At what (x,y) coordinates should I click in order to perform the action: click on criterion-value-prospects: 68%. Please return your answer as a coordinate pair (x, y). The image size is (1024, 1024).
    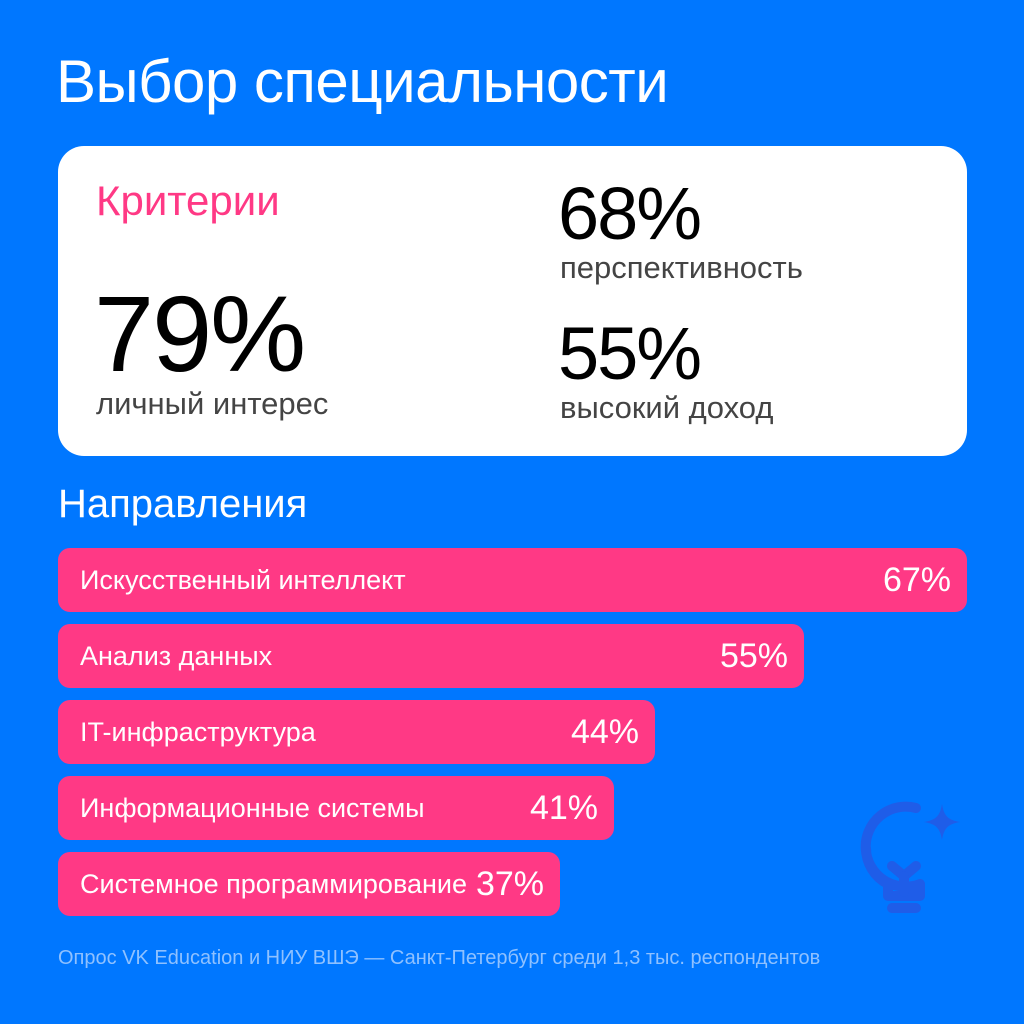
    Looking at the image, I should click on (630, 213).